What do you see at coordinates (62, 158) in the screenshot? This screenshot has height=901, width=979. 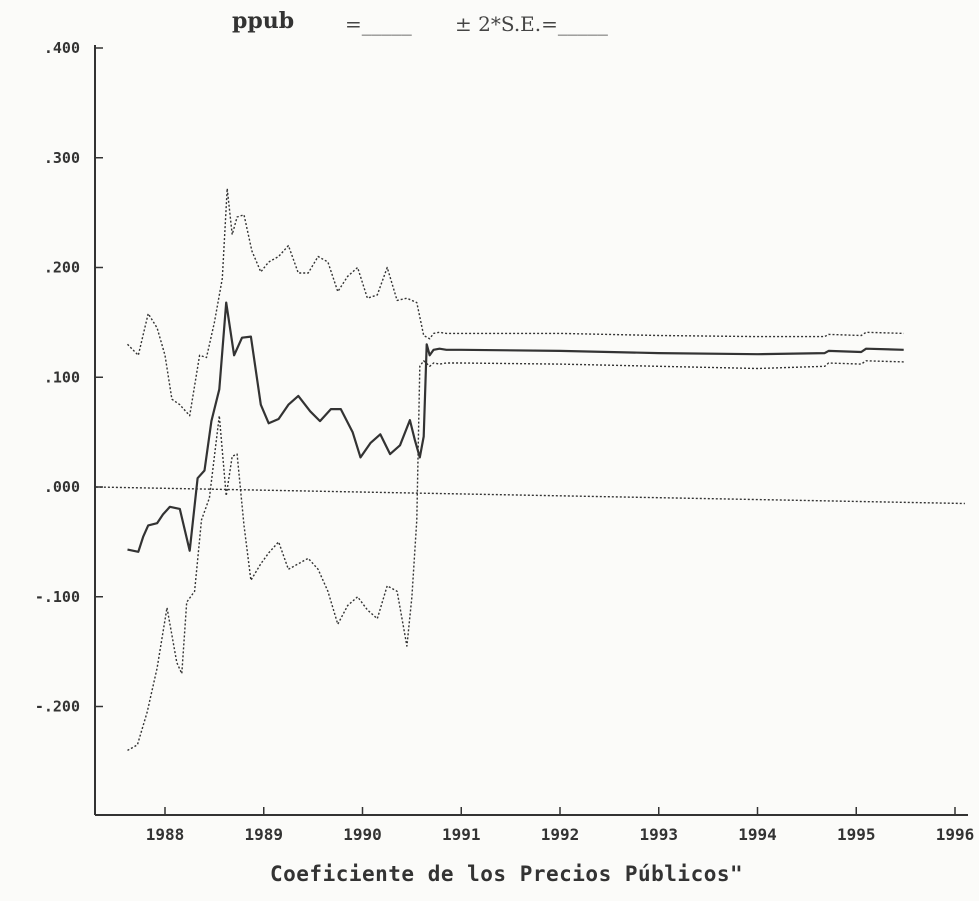 I see `y-tick-label: .300` at bounding box center [62, 158].